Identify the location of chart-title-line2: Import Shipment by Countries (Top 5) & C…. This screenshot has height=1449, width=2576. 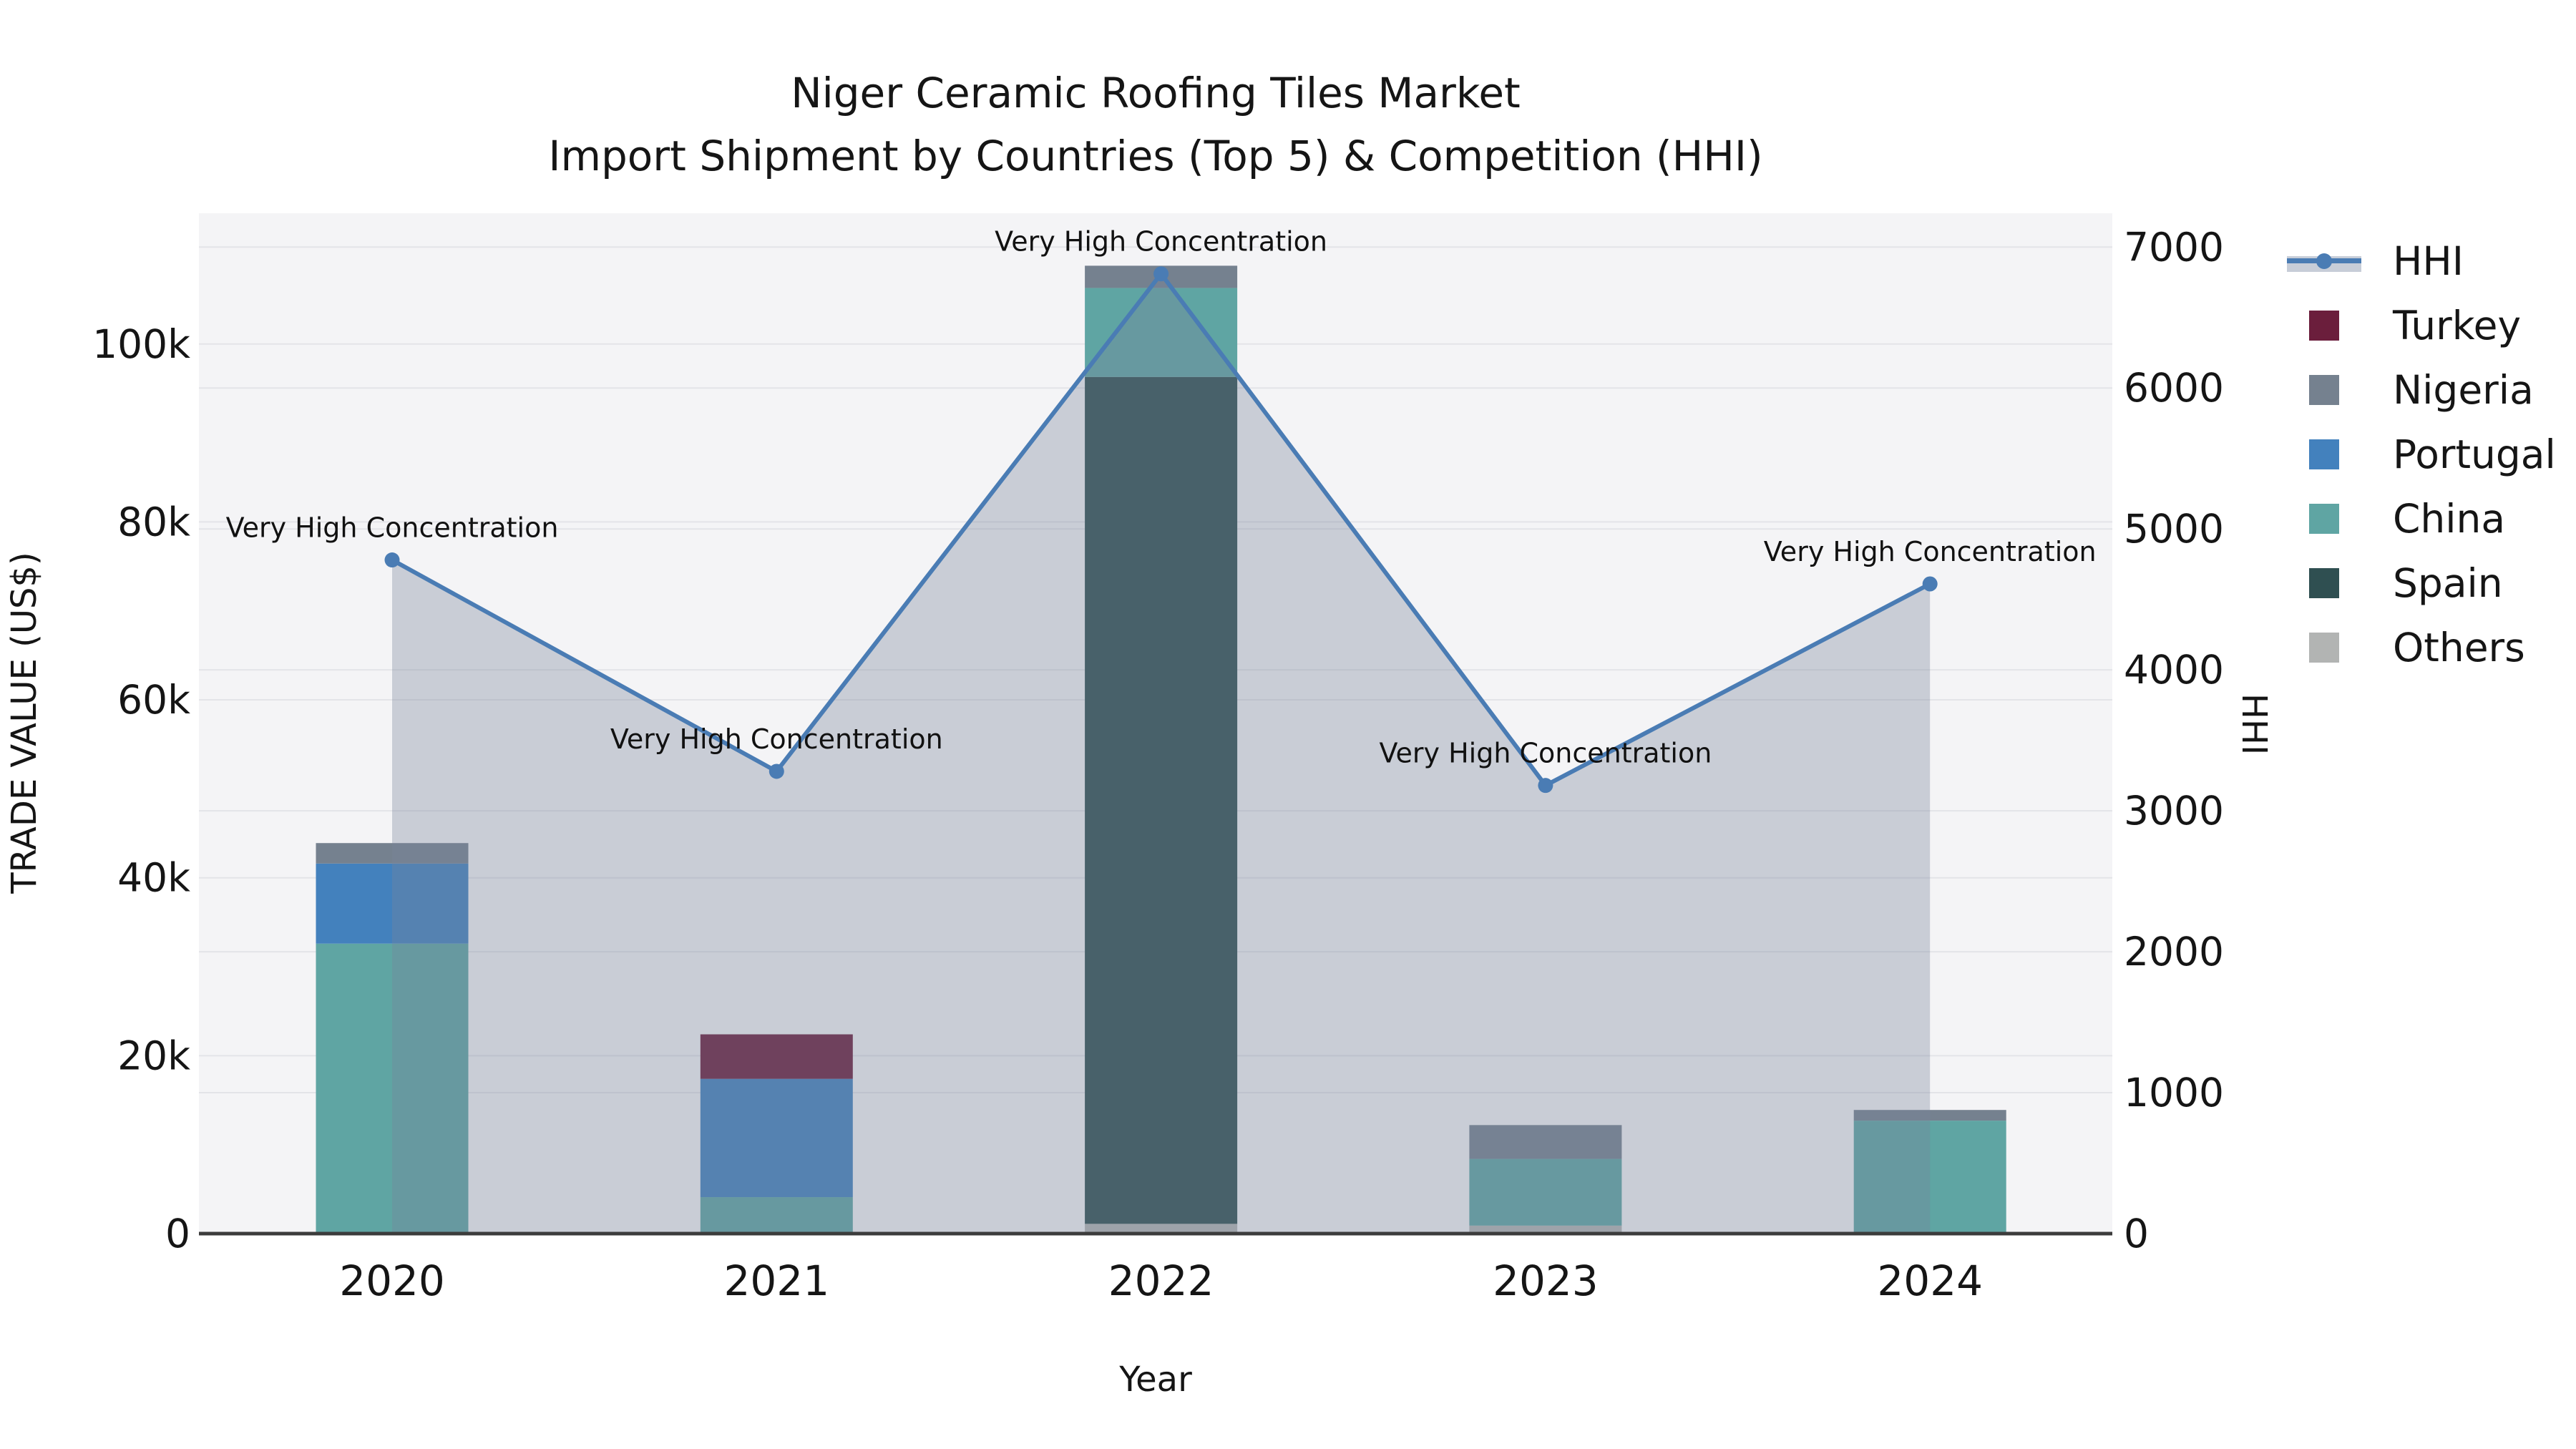
(1155, 156).